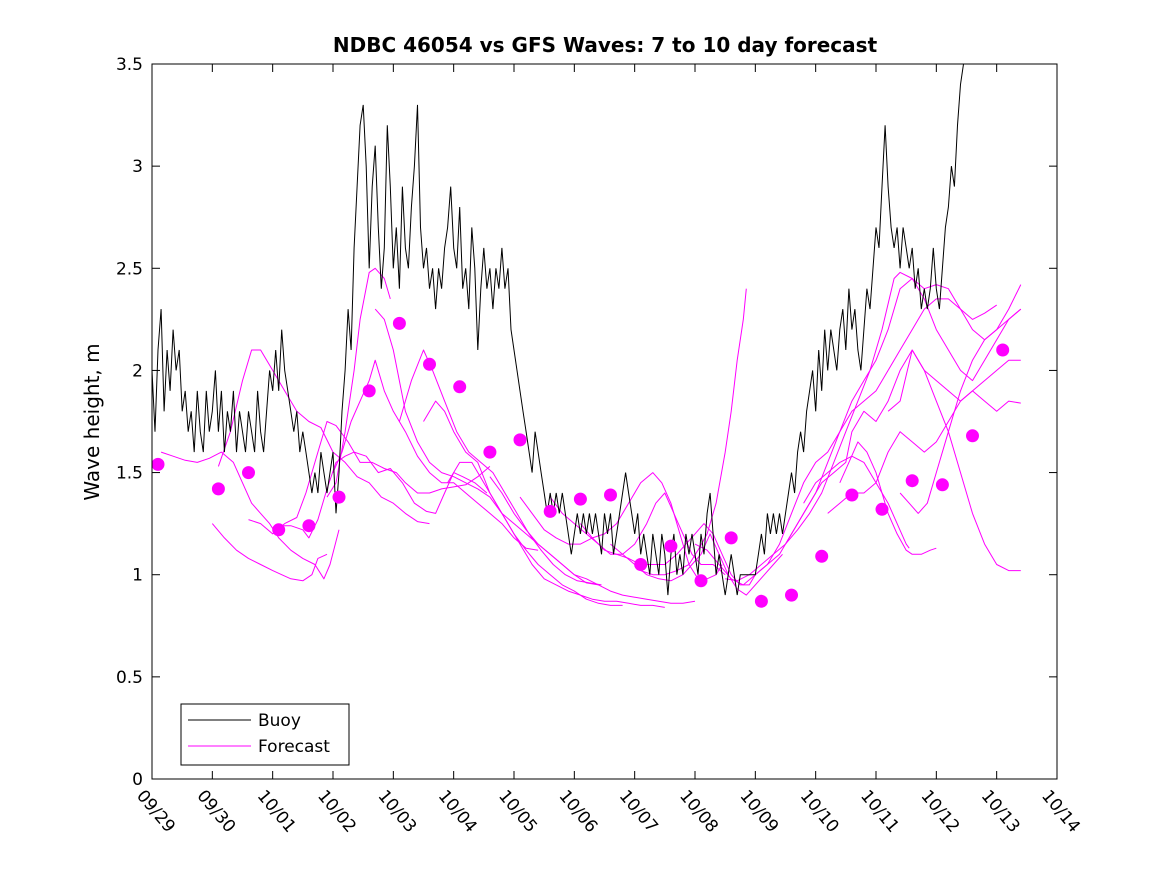 This screenshot has height=875, width=1167. Describe the element at coordinates (940, 811) in the screenshot. I see `x-tick-label: 10/12` at that location.